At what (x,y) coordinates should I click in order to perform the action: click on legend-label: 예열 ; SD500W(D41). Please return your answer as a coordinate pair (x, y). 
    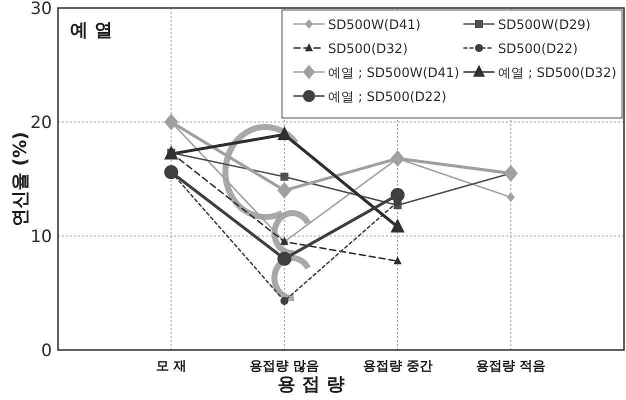
    Looking at the image, I should click on (394, 73).